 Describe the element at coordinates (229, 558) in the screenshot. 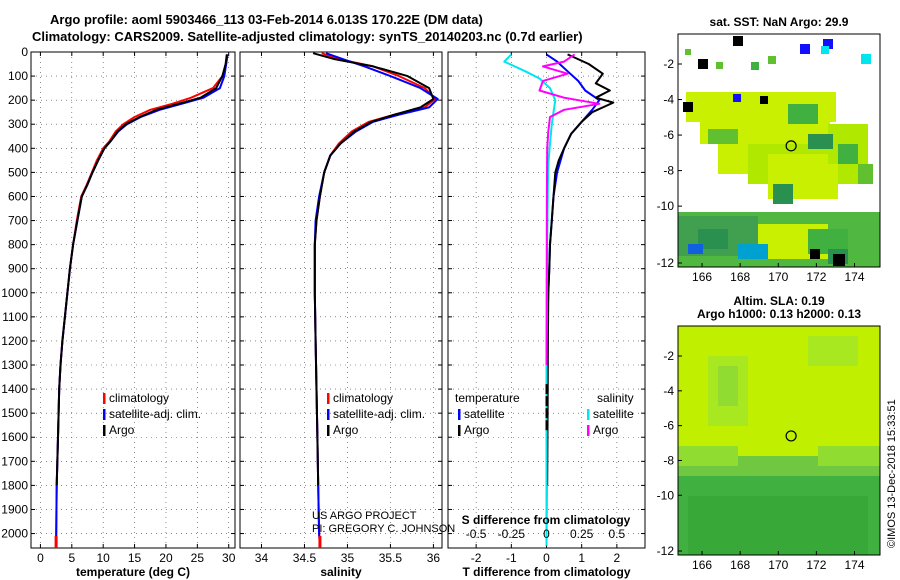

I see `x-tick-label: 30` at that location.